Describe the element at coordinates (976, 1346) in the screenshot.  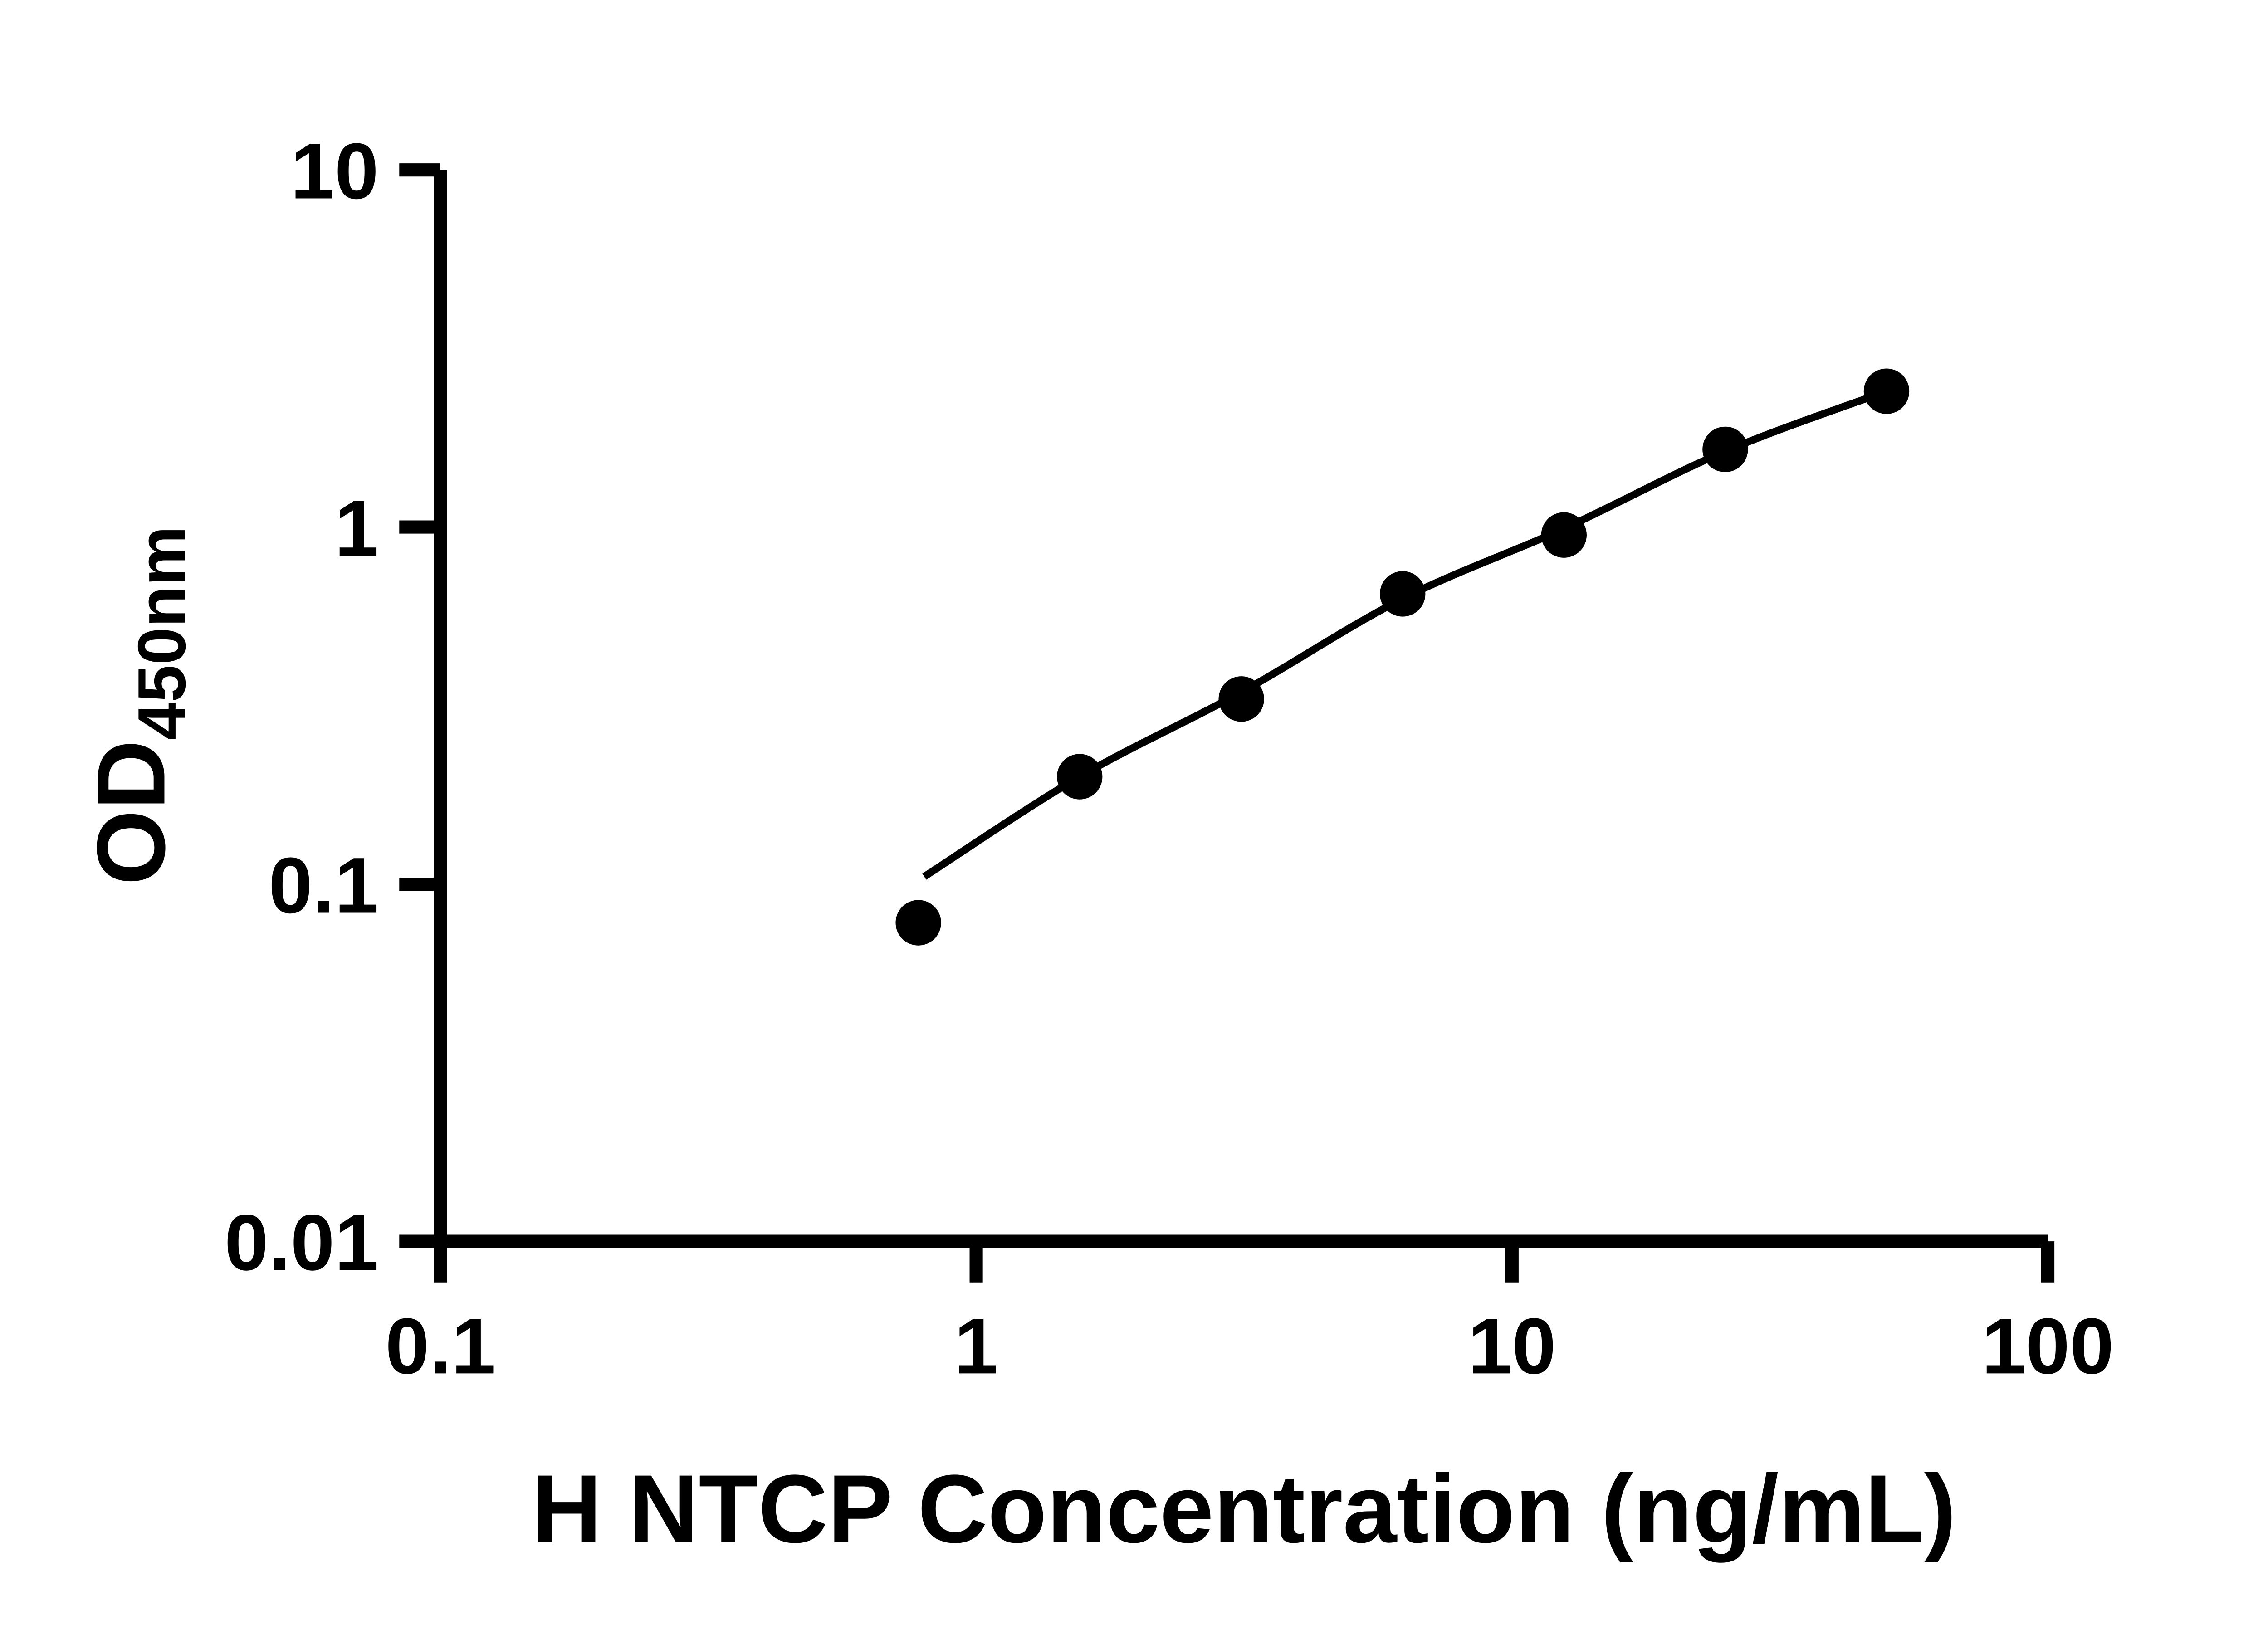
I see `x-tick-label: 1` at that location.